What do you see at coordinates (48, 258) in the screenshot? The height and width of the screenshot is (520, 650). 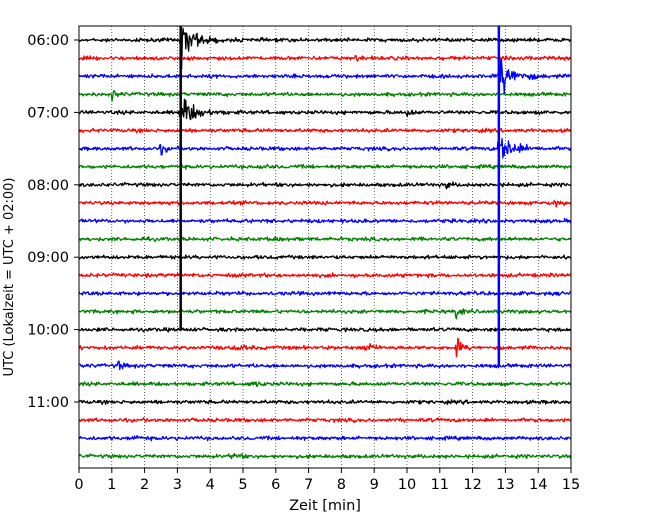 I see `y-tick-label: 09:00` at bounding box center [48, 258].